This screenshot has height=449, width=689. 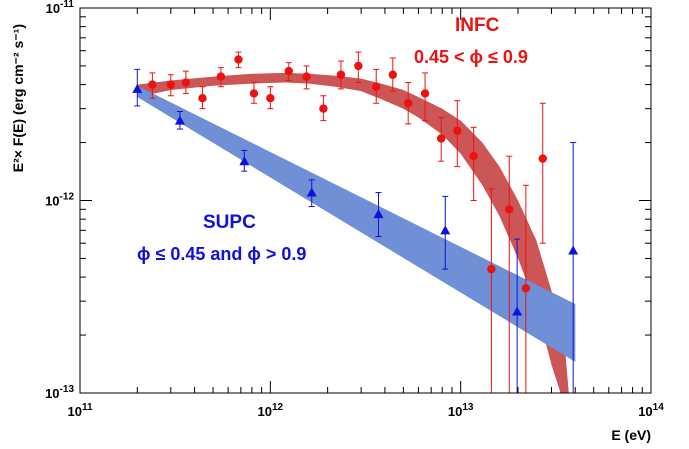 I want to click on tick-label: 1014, so click(x=651, y=410).